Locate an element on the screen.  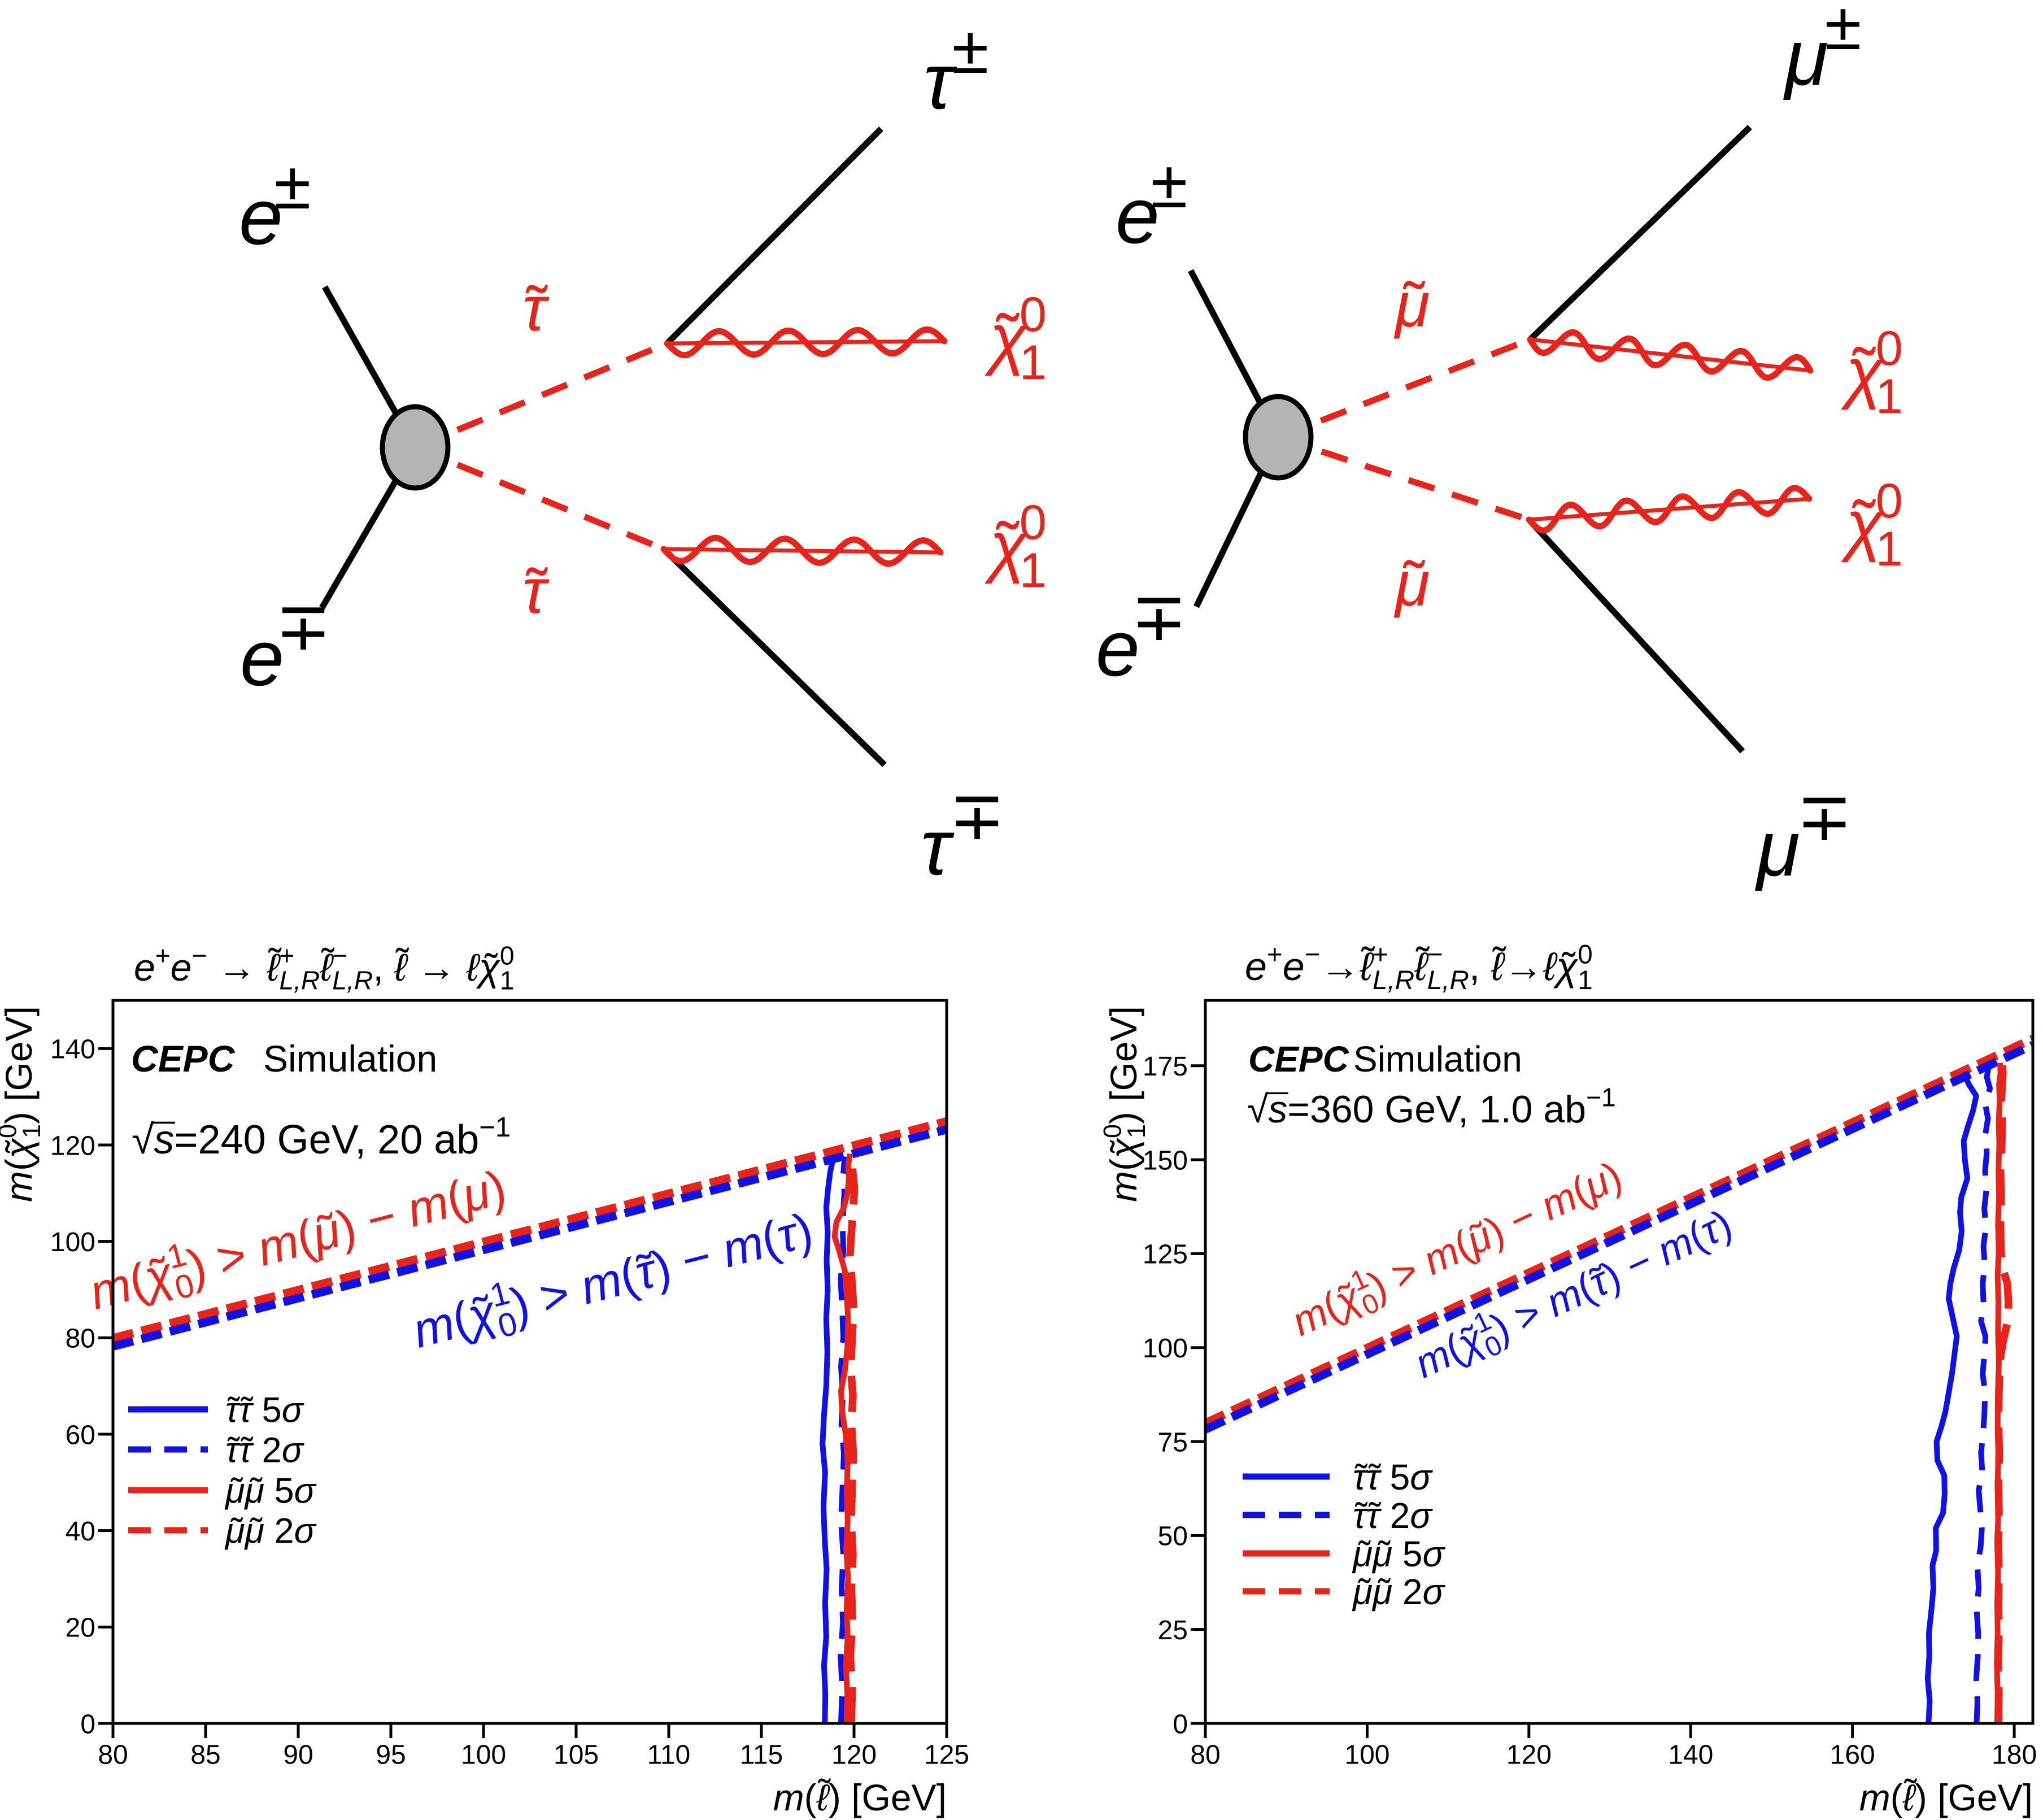
x-tick-label: 105 is located at coordinates (577, 1755).